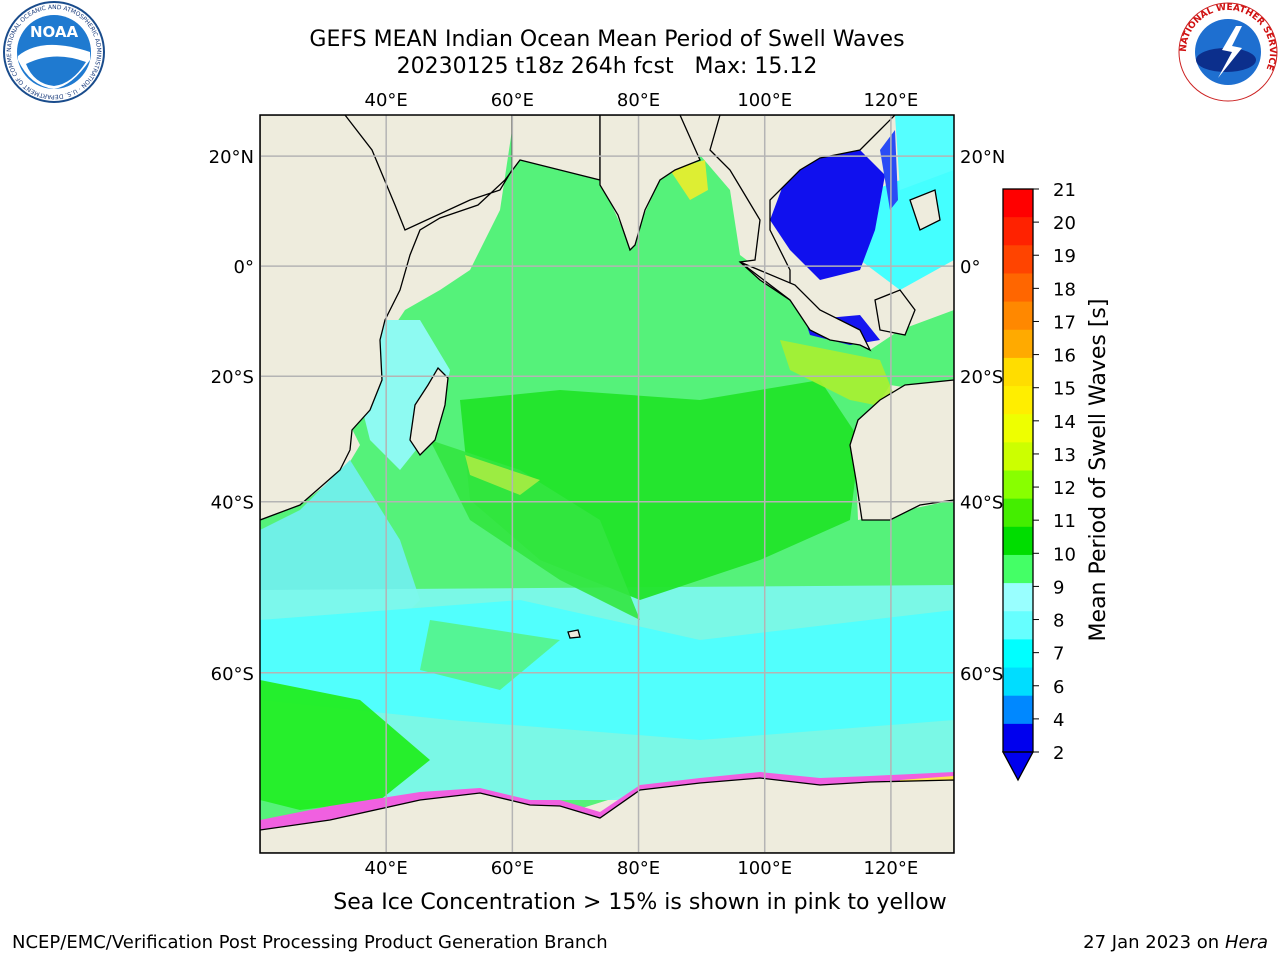 The image size is (1280, 960). What do you see at coordinates (54, 32) in the screenshot?
I see `noaa-logo-text: NOAA` at bounding box center [54, 32].